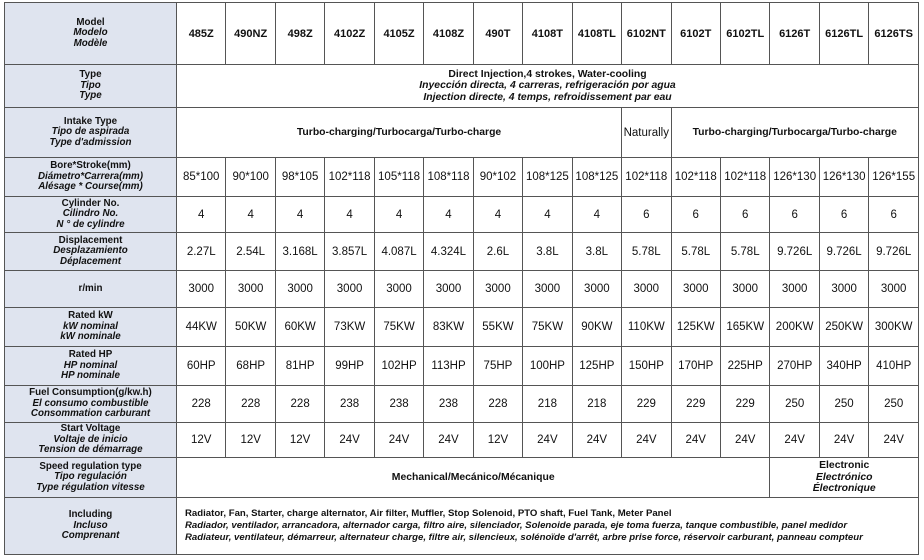  Describe the element at coordinates (349, 404) in the screenshot. I see `spec-cell: 238` at that location.